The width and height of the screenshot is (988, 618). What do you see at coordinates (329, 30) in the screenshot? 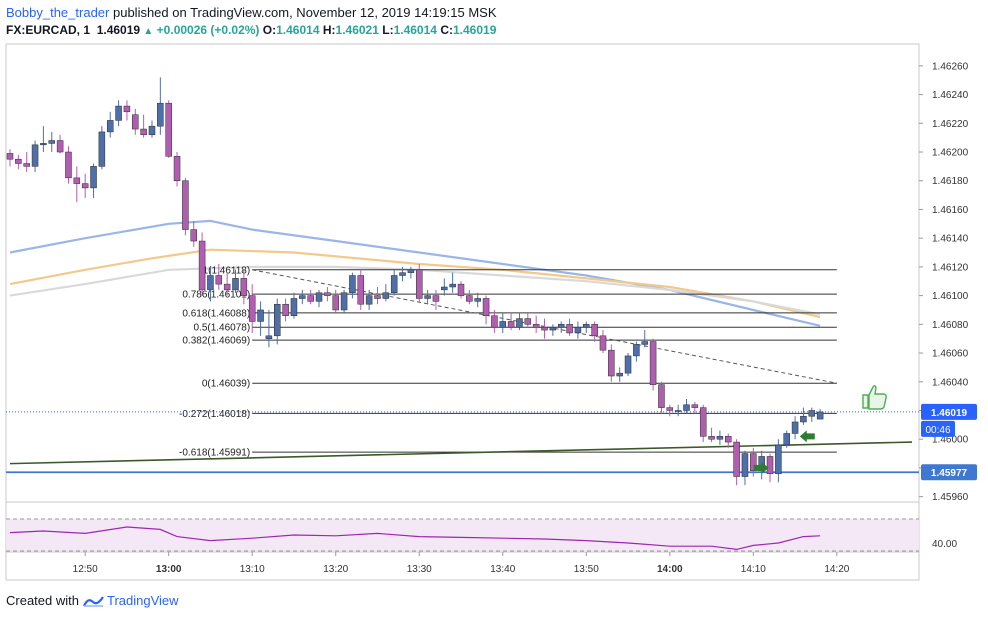
I see `high-label: H:` at bounding box center [329, 30].